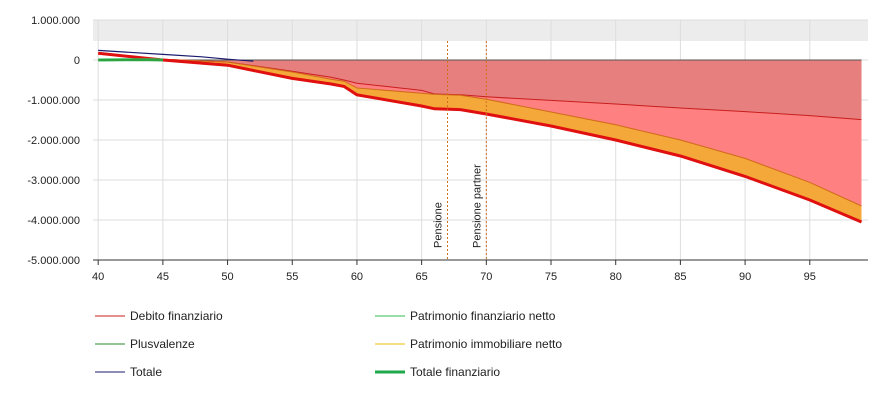 The image size is (888, 405). Describe the element at coordinates (176, 316) in the screenshot. I see `legend-label-debito-finanziario: Debito finanziario` at that location.